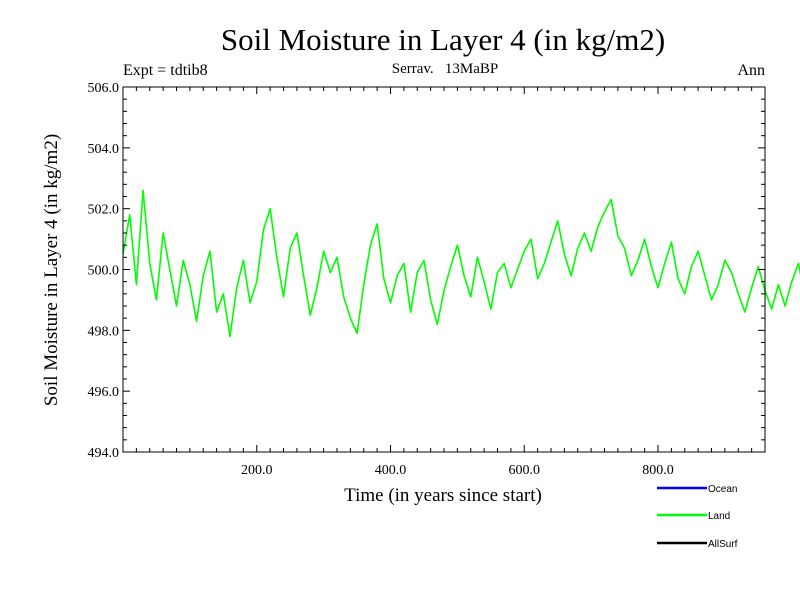 The width and height of the screenshot is (800, 600). Describe the element at coordinates (104, 453) in the screenshot. I see `y-tick-label: 494.0` at that location.